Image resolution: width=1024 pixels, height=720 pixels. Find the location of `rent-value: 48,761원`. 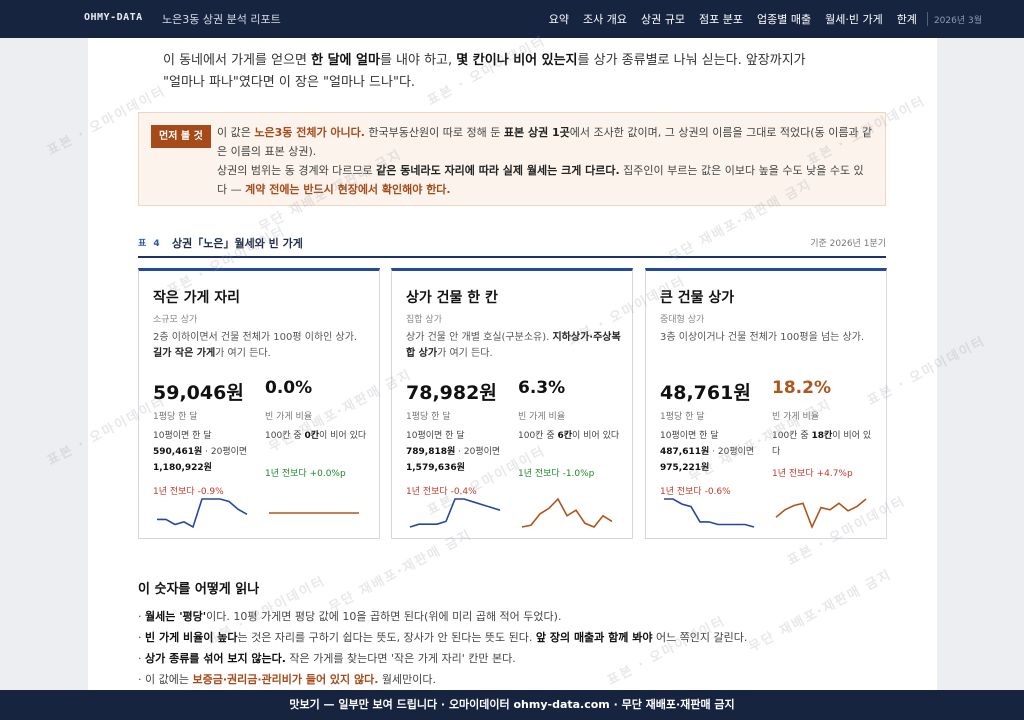

rent-value: 48,761원 is located at coordinates (705, 393).